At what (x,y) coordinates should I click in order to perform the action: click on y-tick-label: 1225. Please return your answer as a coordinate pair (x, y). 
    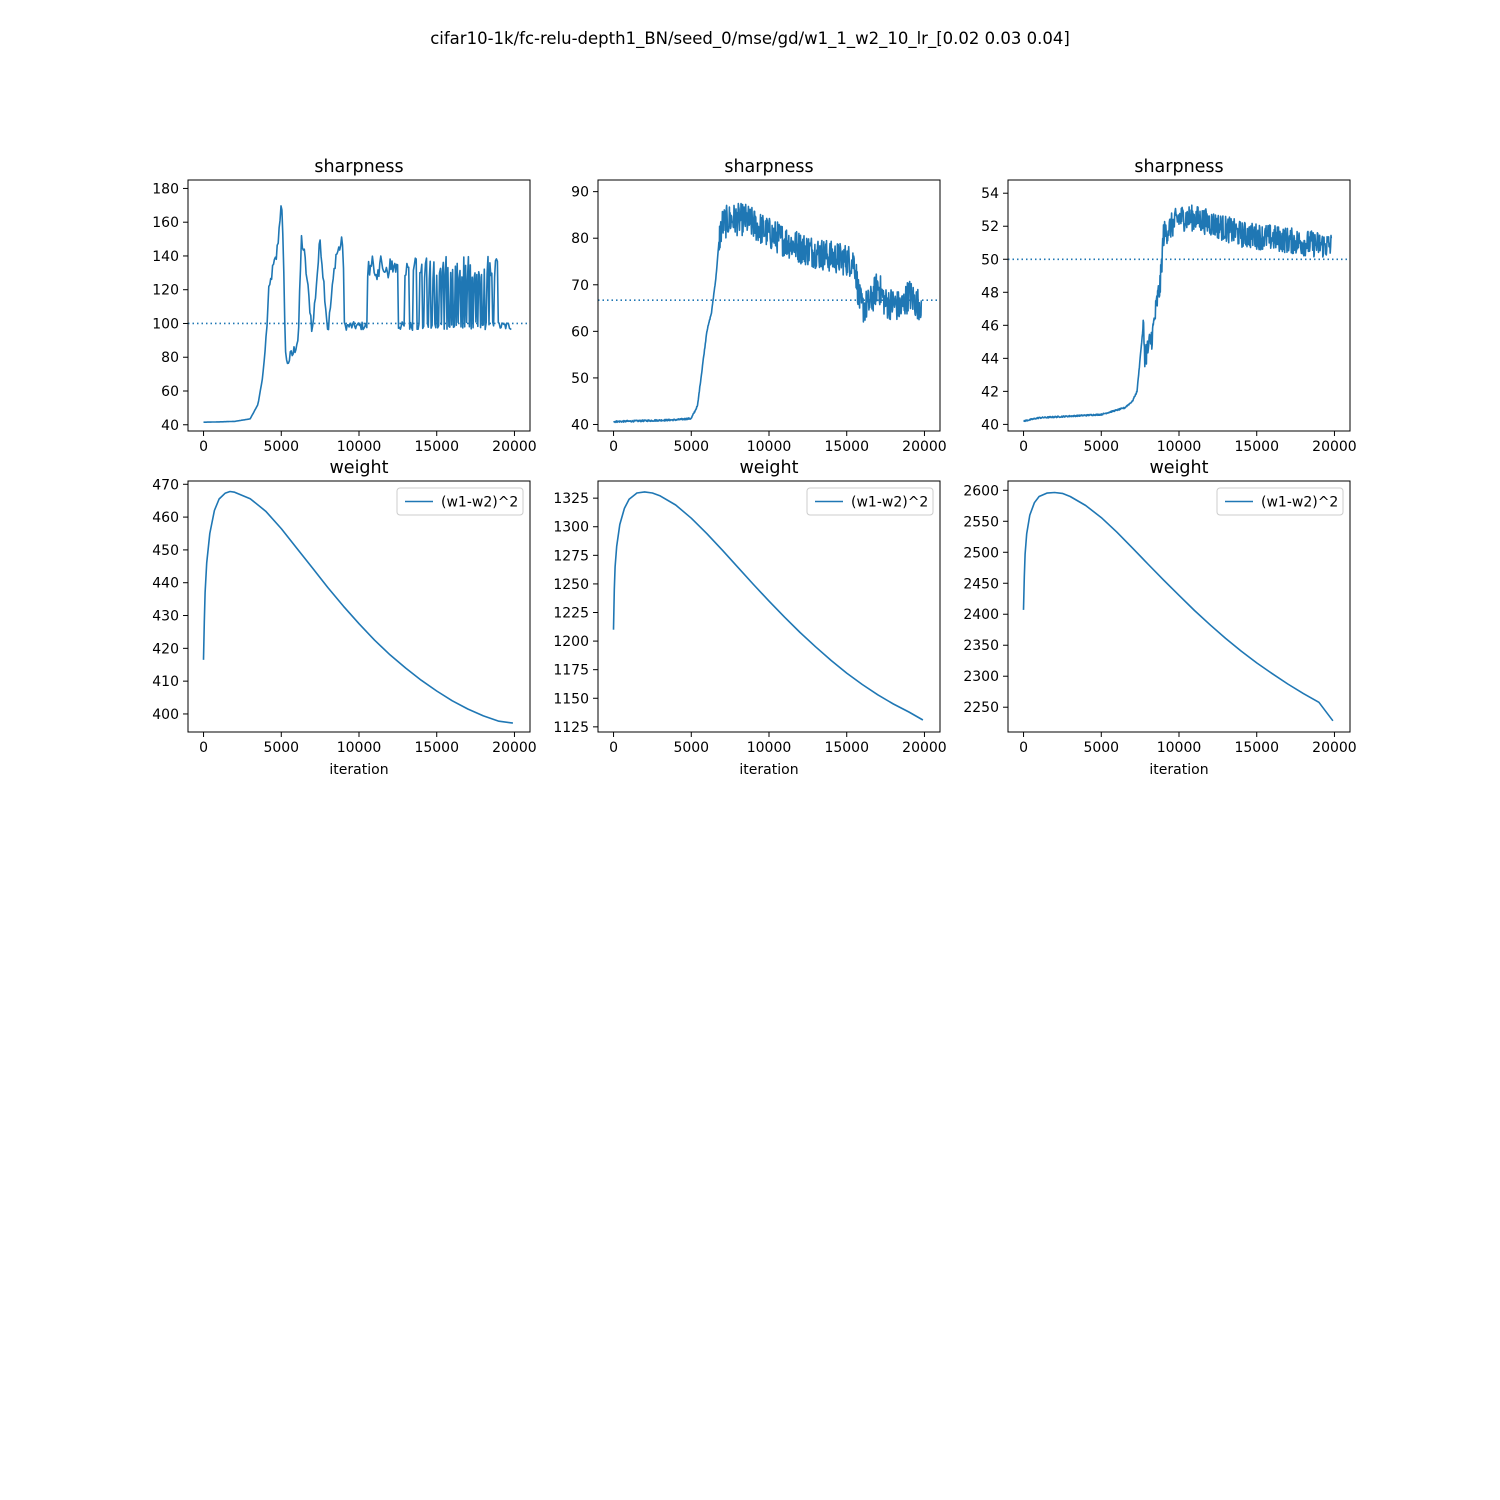
    Looking at the image, I should click on (571, 614).